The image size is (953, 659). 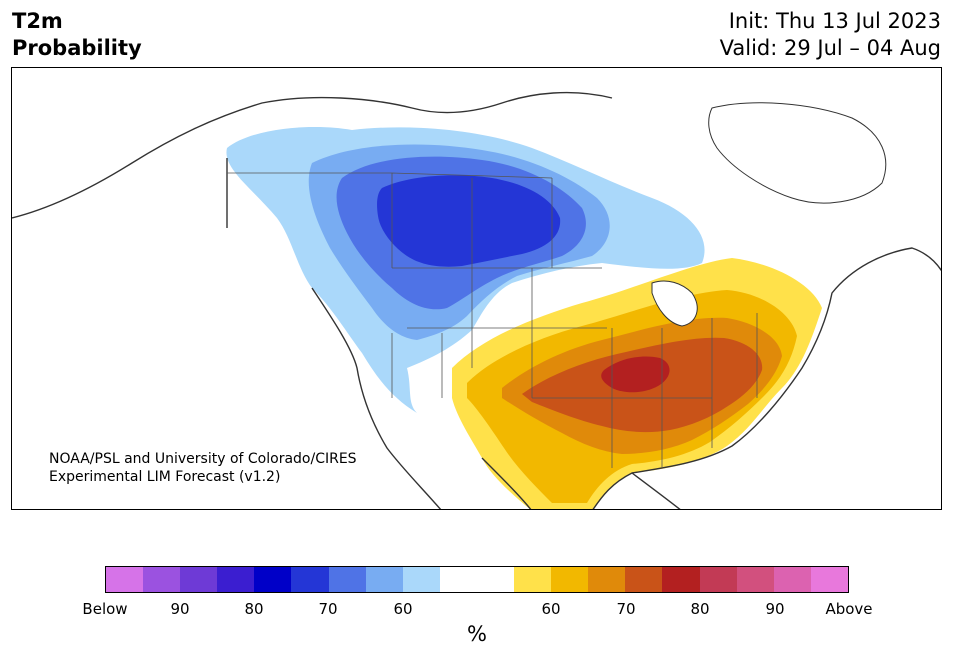 I want to click on map-title: T2m Probability, so click(x=77, y=35).